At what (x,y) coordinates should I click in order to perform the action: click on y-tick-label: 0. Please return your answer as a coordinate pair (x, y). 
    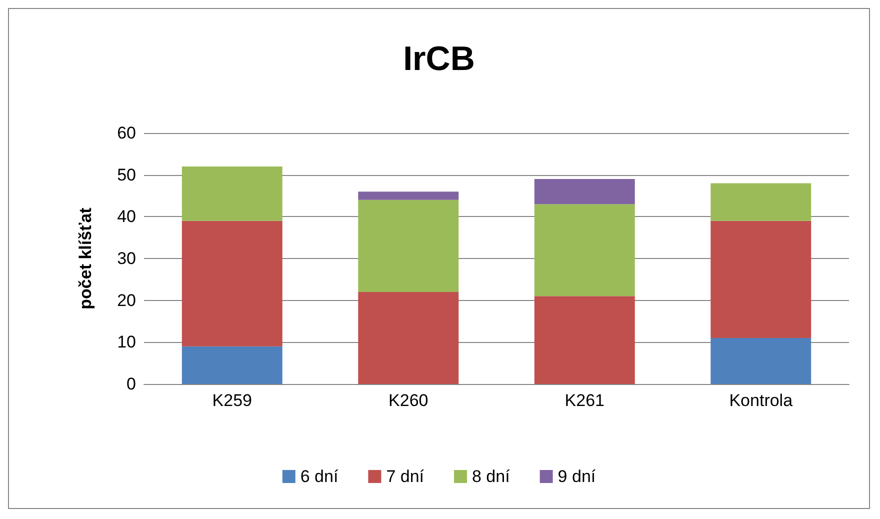
    Looking at the image, I should click on (131, 384).